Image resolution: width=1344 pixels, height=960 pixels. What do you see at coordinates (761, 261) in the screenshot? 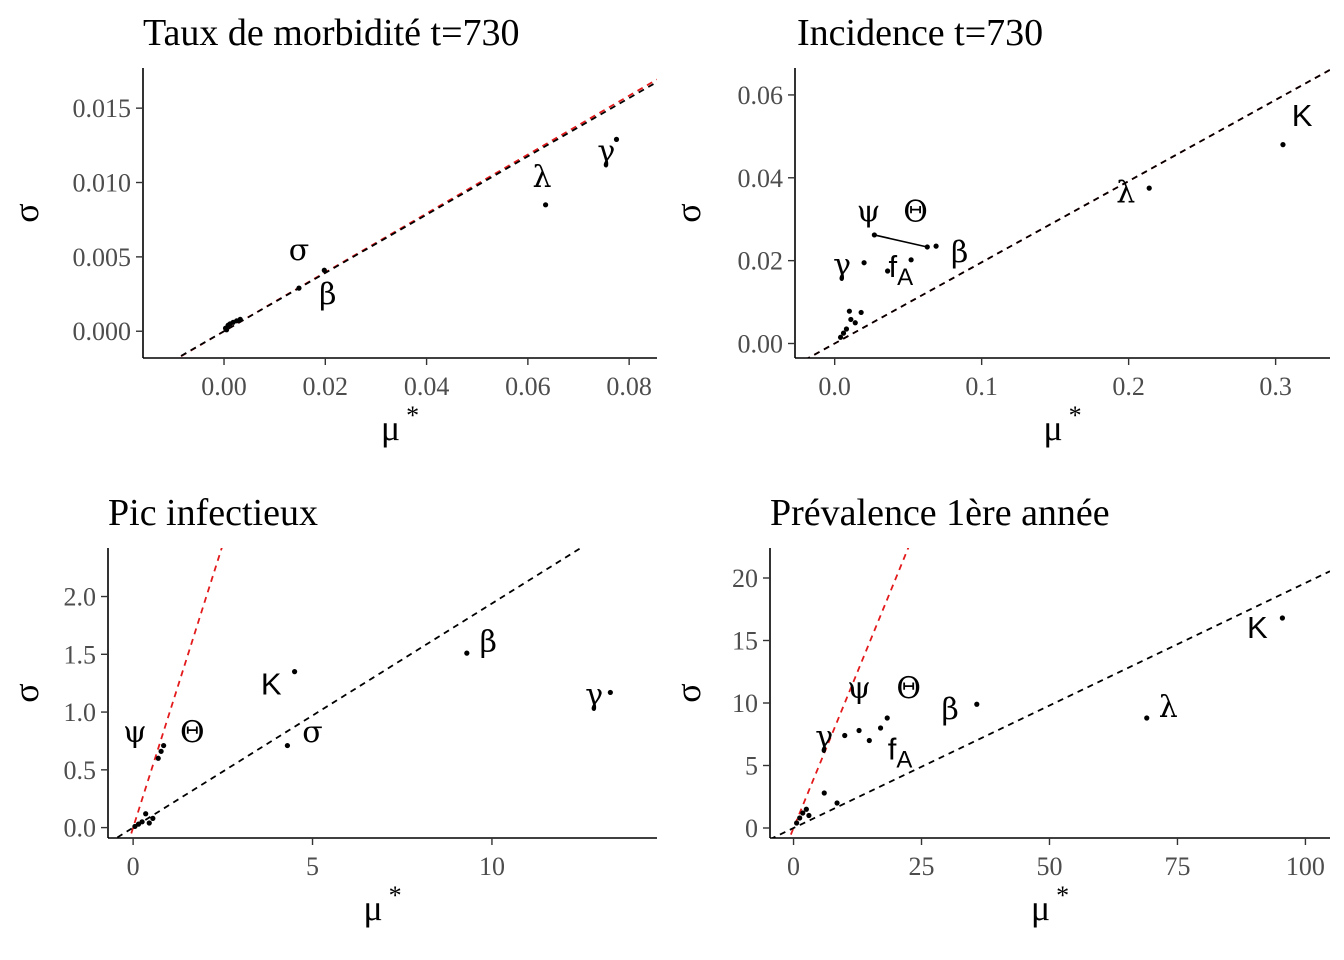
I see `y-tick-label: 0.02` at bounding box center [761, 261].